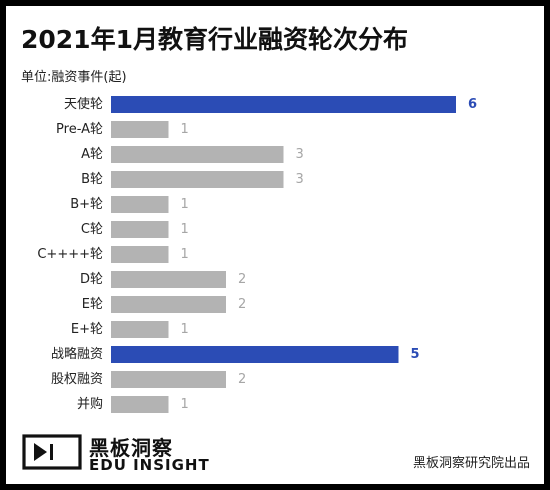 This screenshot has height=490, width=550. What do you see at coordinates (214, 39) in the screenshot?
I see `chart-title: 2021年1月教育行业融资轮次分布` at bounding box center [214, 39].